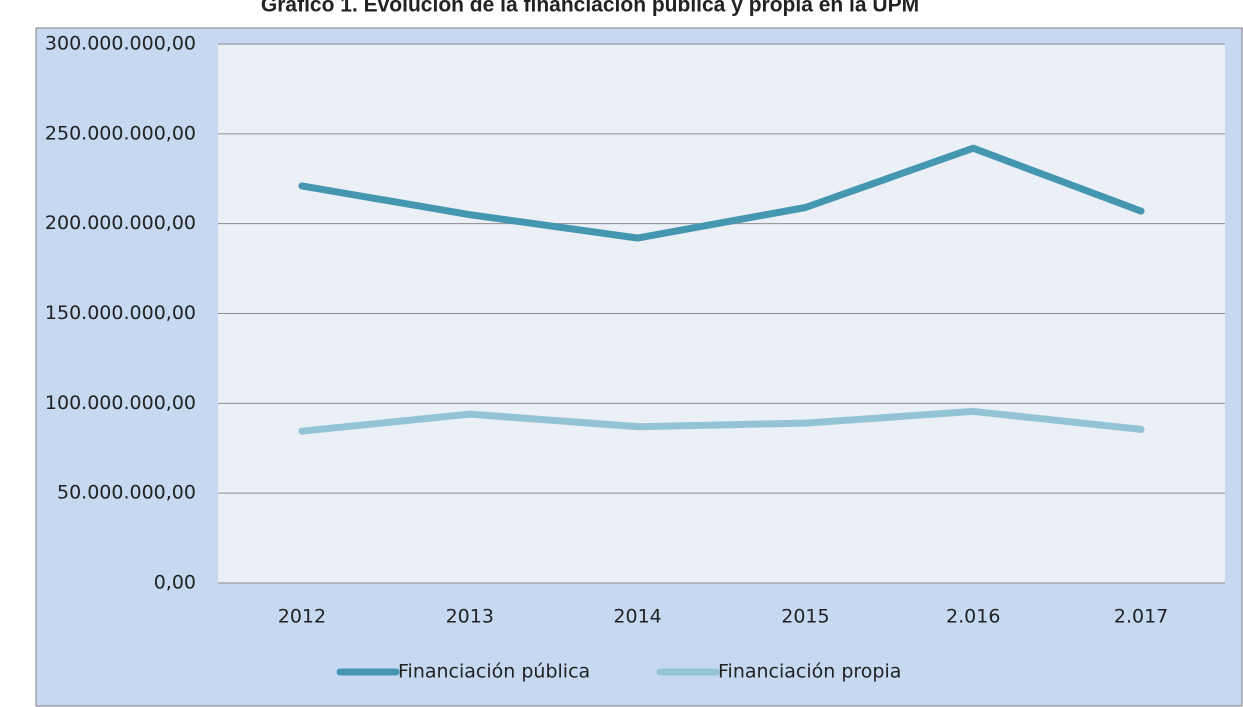 The height and width of the screenshot is (707, 1243). I want to click on y-tick-label: 250.000.000,00, so click(120, 133).